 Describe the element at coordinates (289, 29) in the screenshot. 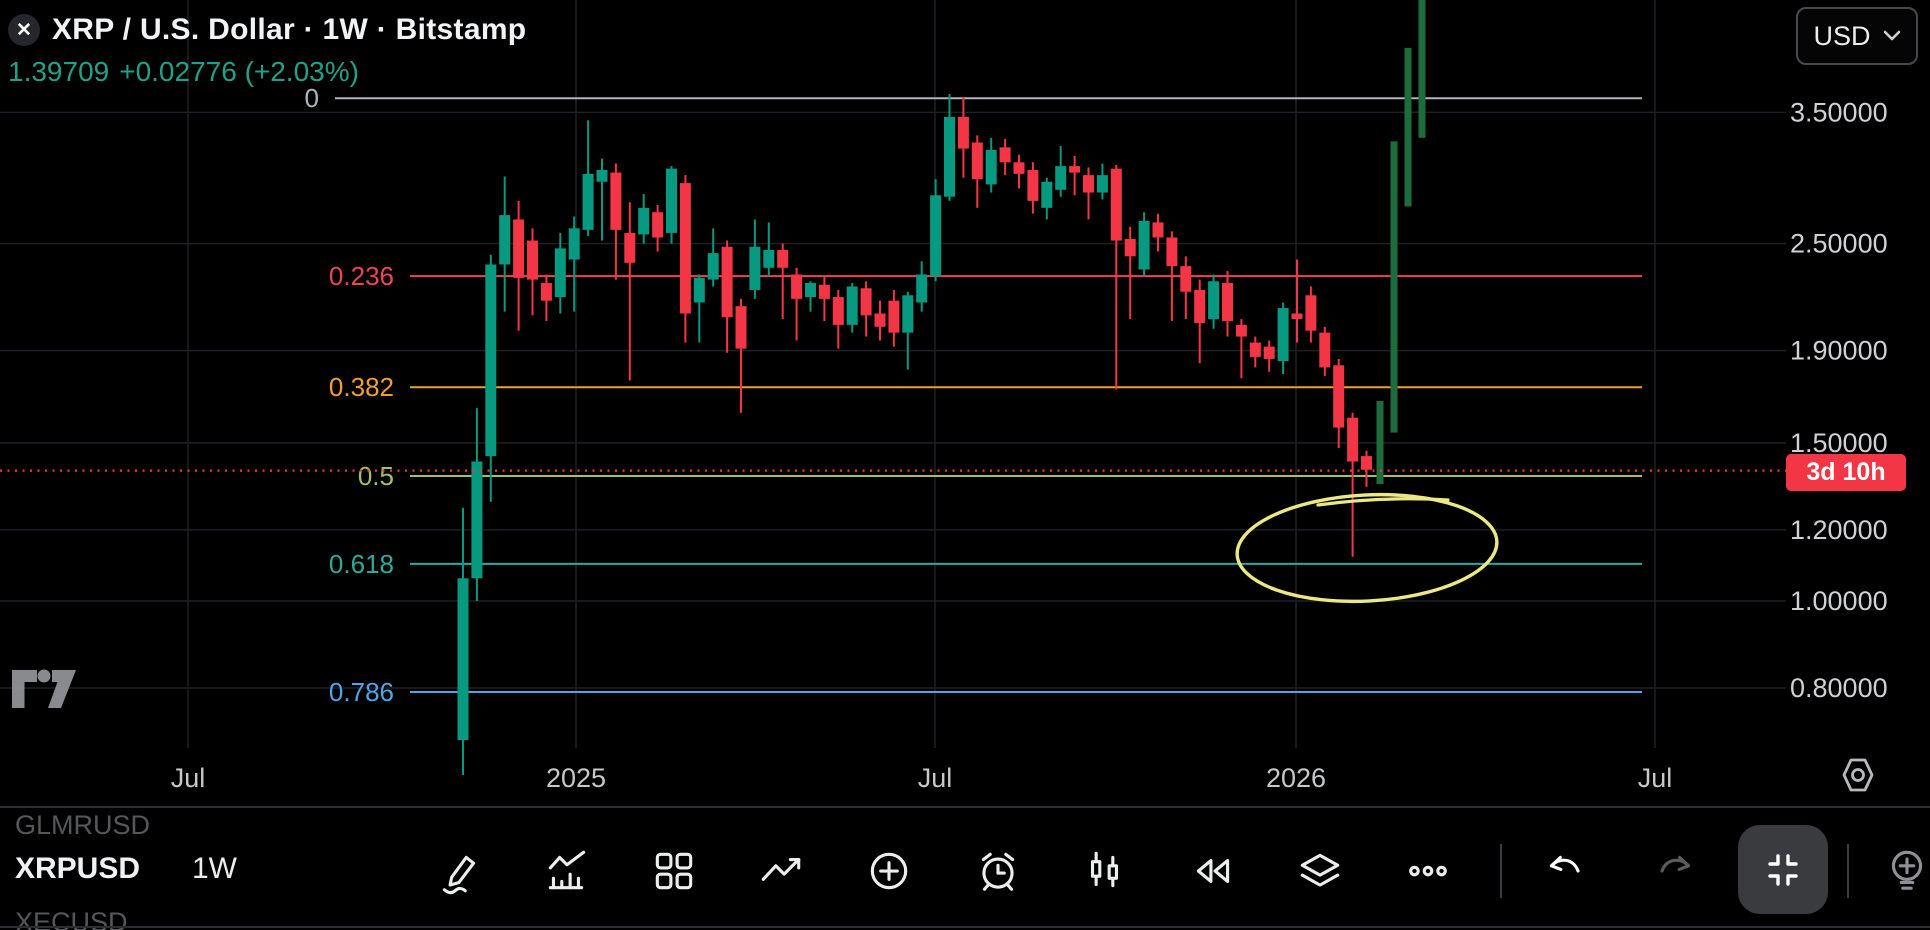

I see `symbol-title: XRP / U.S. Dollar · 1W · Bitstamp` at that location.